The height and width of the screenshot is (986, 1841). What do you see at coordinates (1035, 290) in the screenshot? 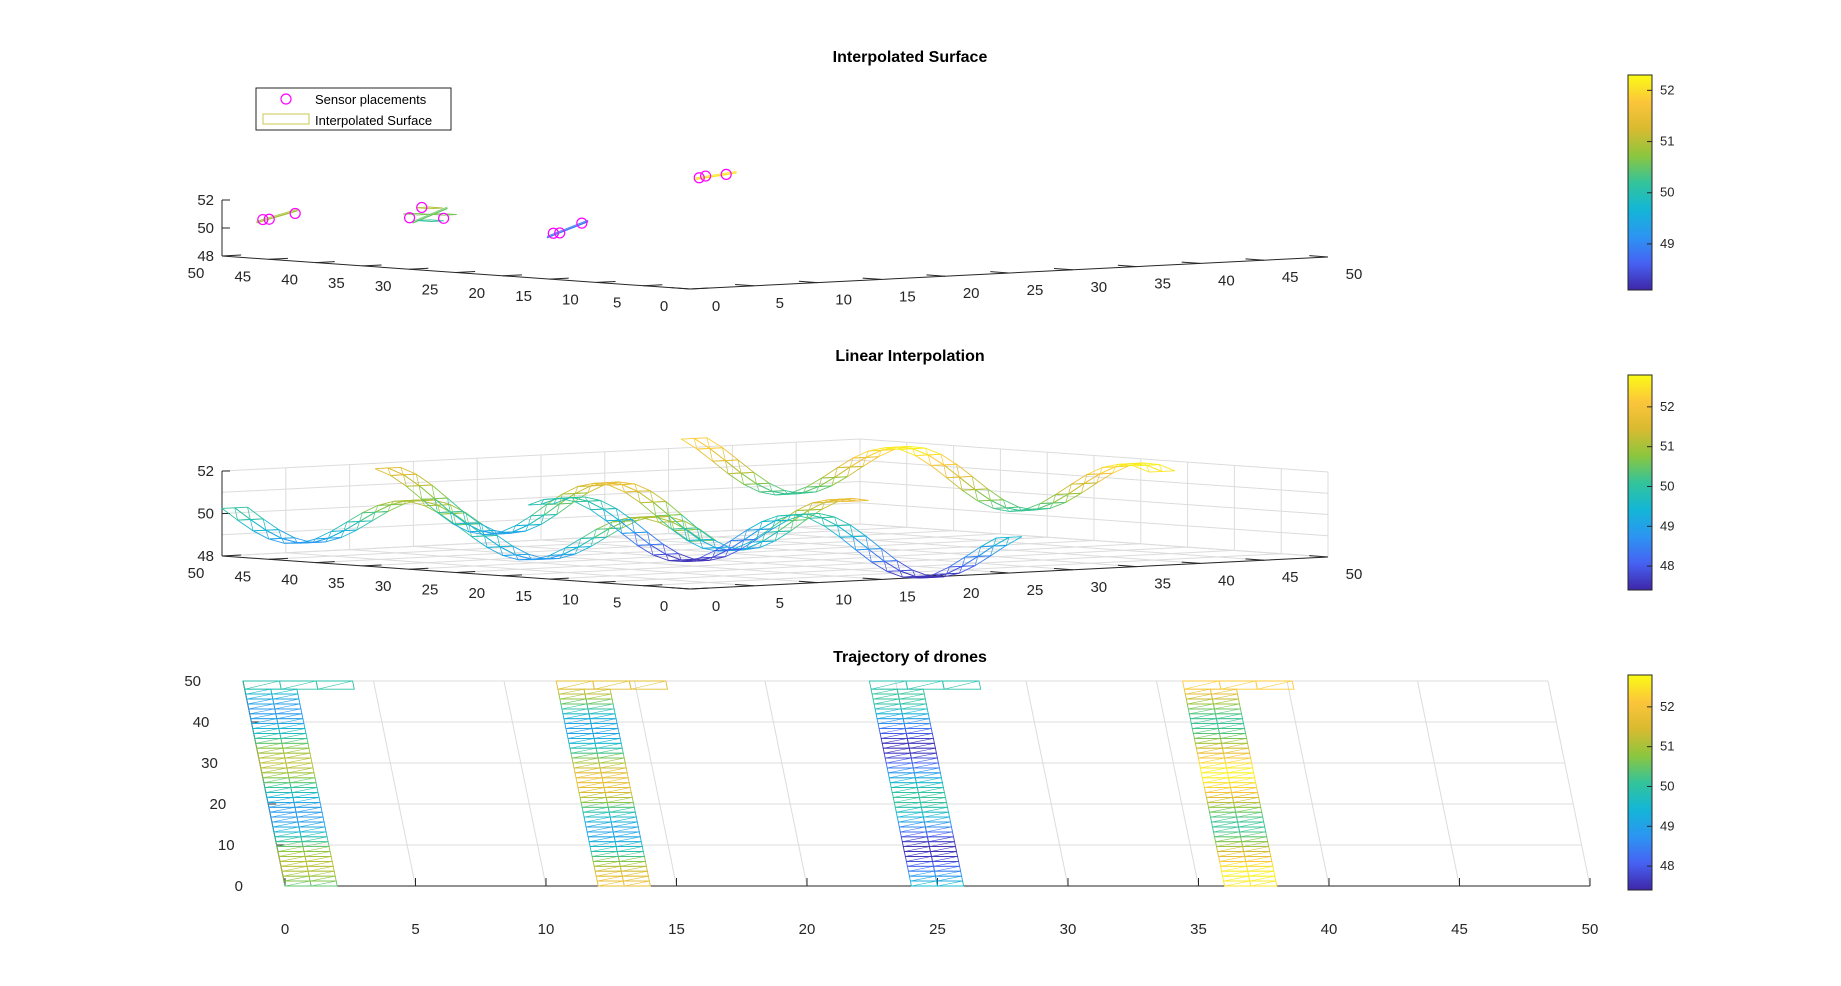
I see `x-tick-label: 25` at bounding box center [1035, 290].